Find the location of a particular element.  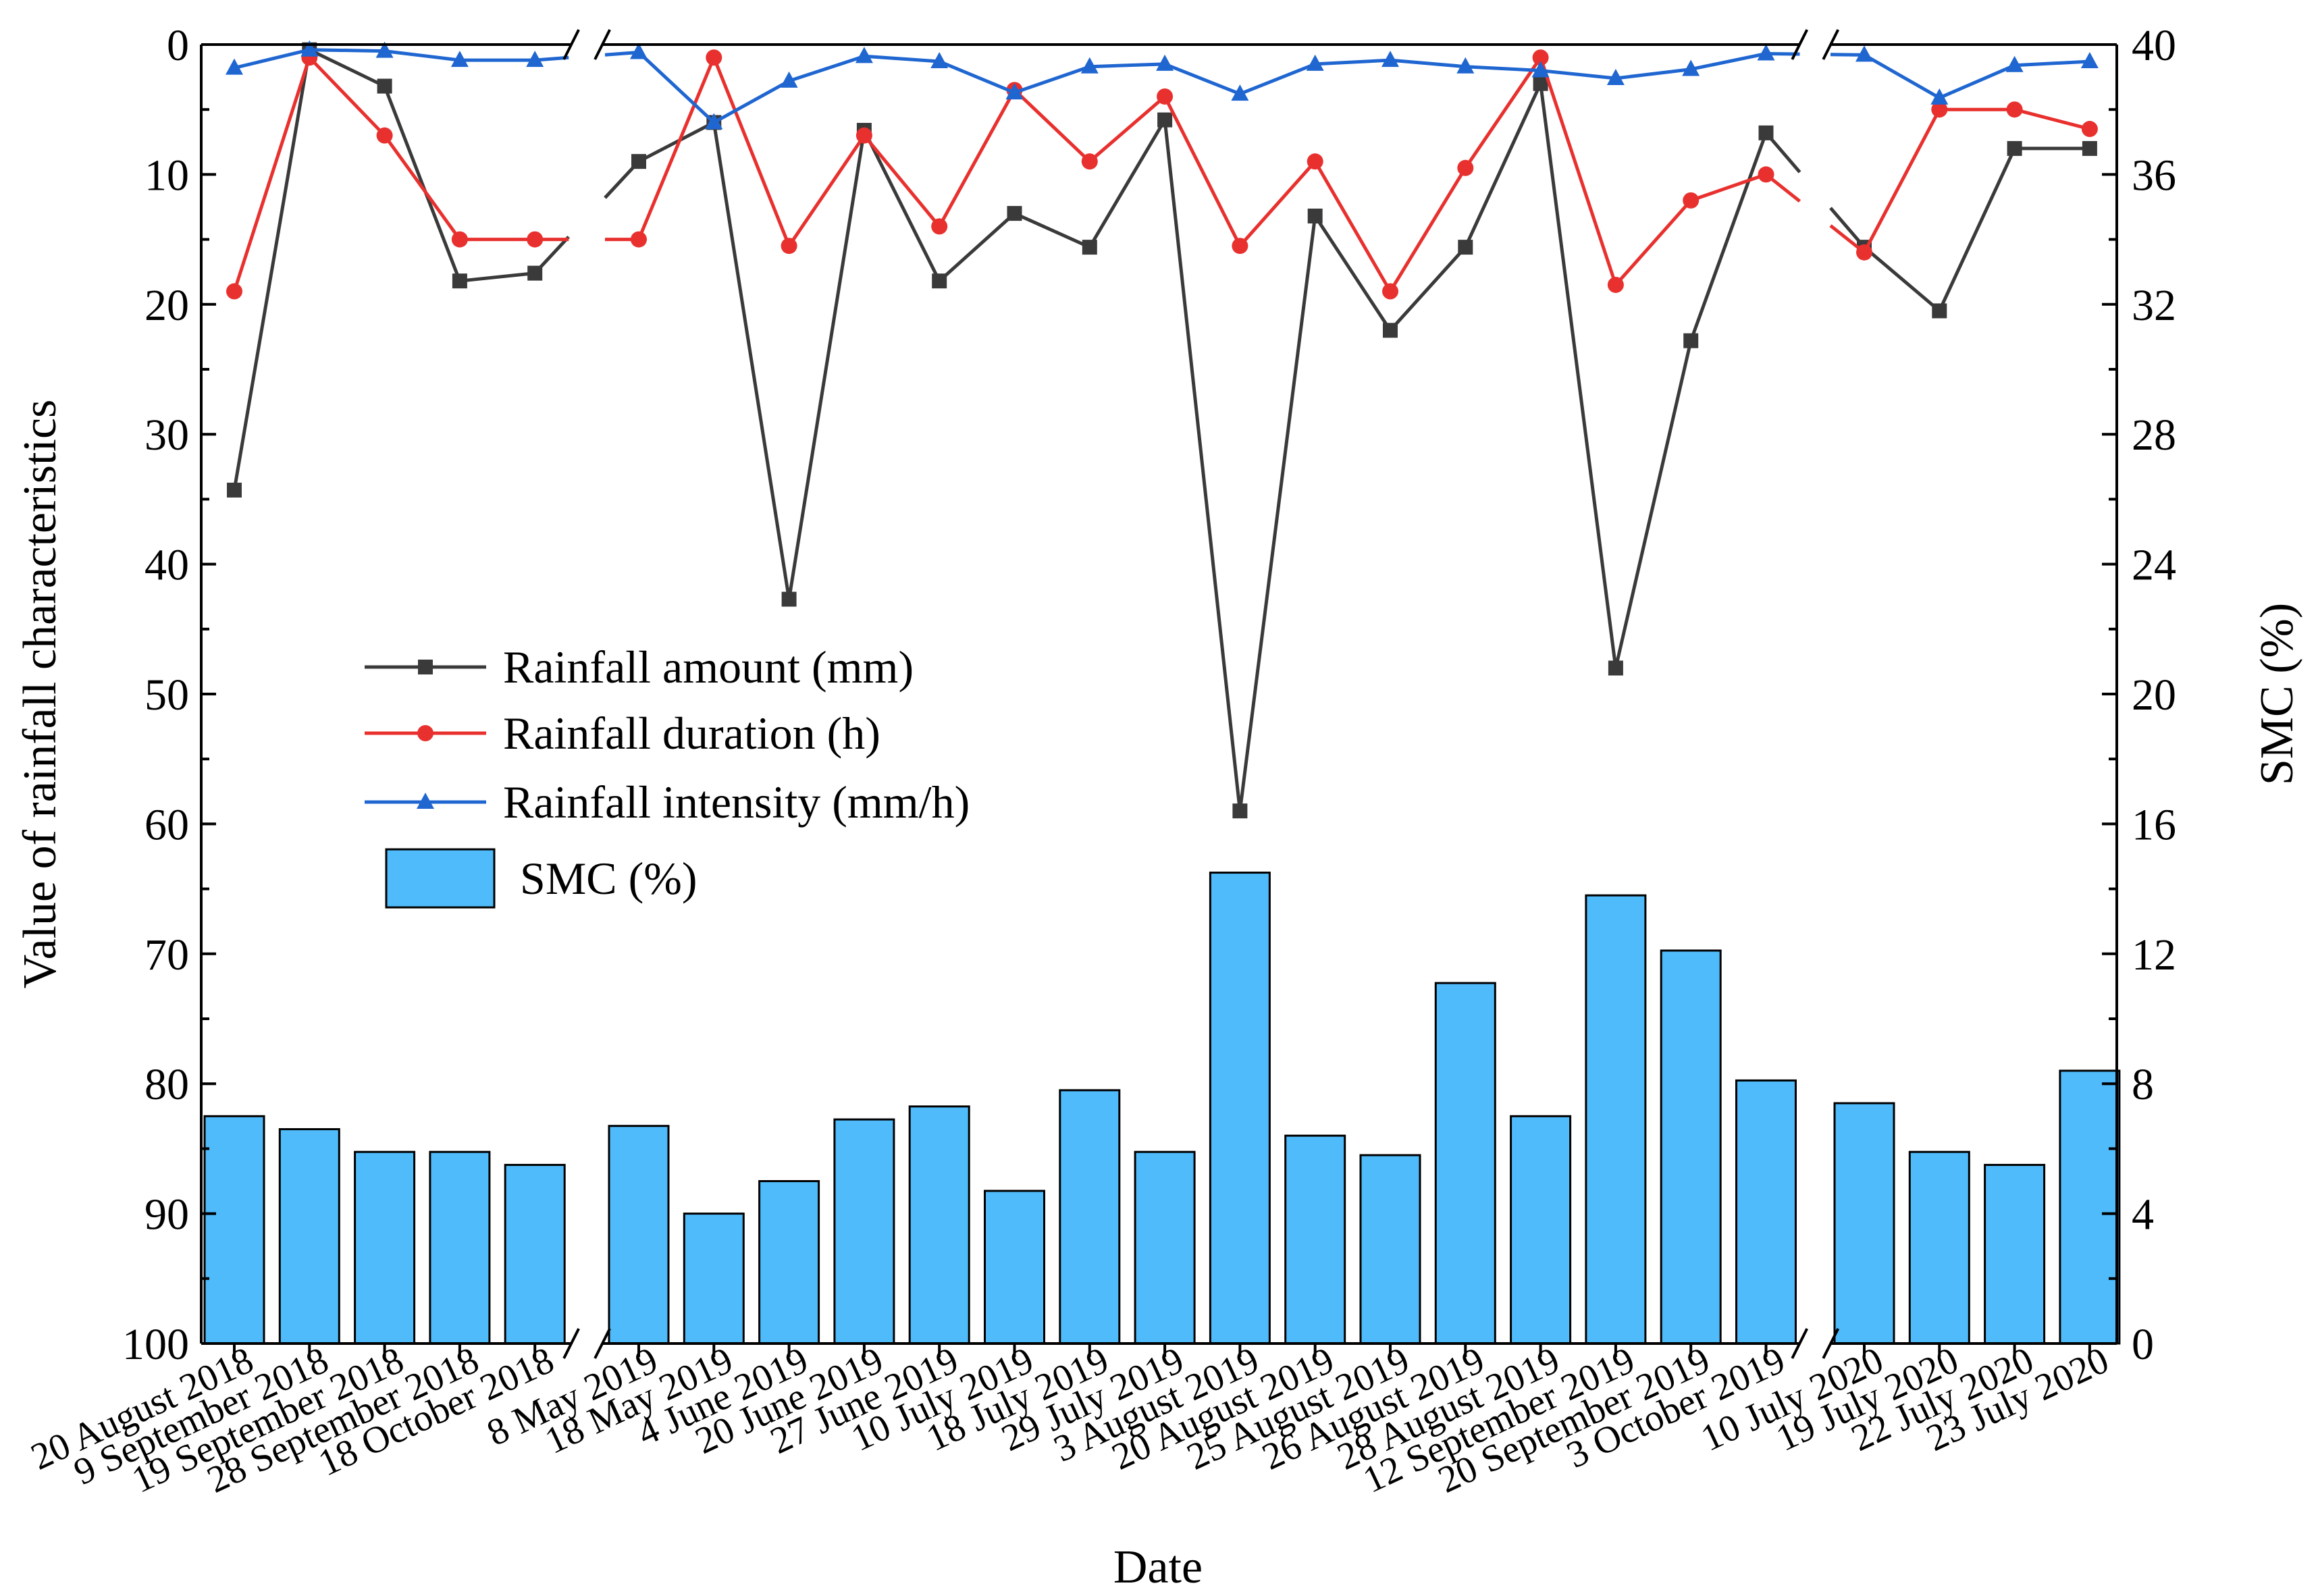

left-tick-label: 0 is located at coordinates (178, 45).